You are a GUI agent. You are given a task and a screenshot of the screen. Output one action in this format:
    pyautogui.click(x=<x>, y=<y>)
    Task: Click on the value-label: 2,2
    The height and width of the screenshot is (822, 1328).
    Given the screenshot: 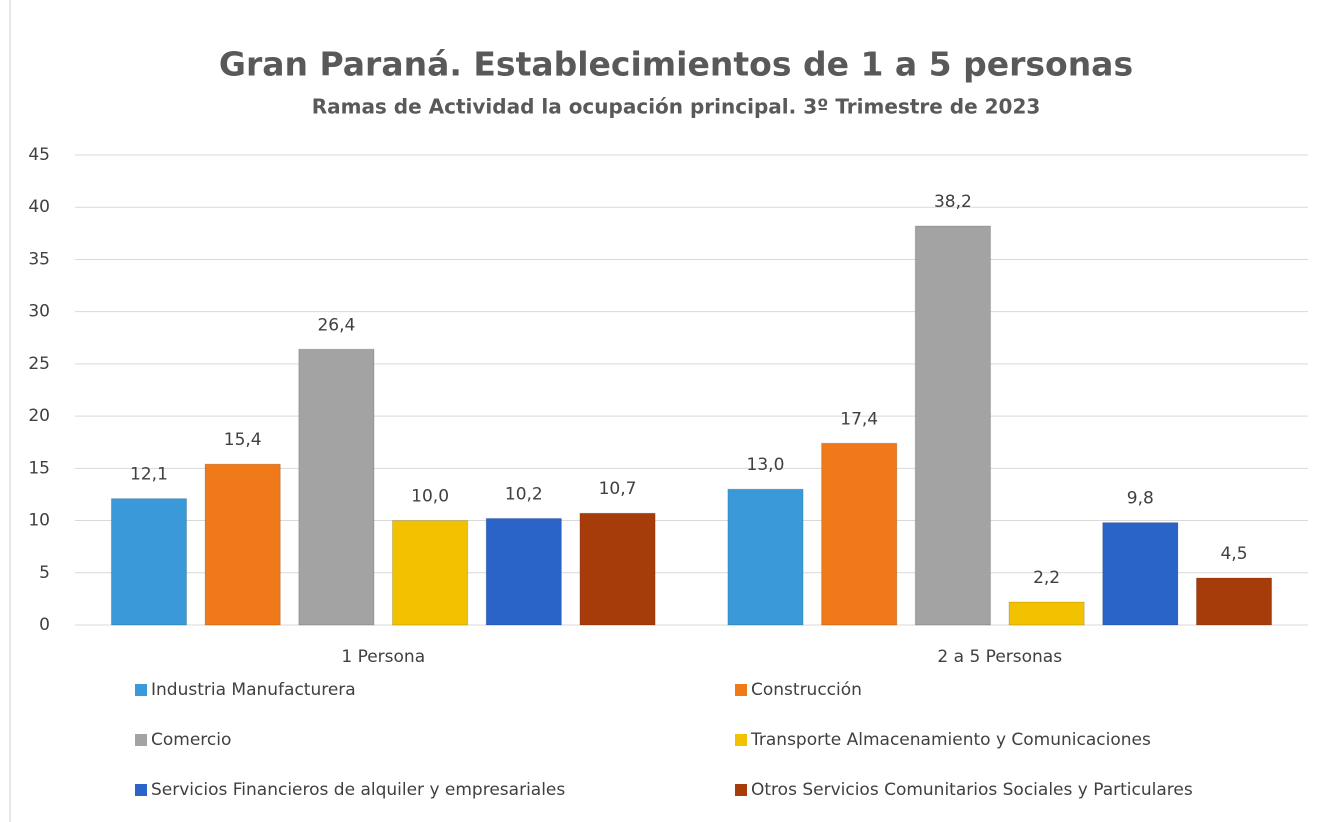 What is the action you would take?
    pyautogui.click(x=1046, y=578)
    